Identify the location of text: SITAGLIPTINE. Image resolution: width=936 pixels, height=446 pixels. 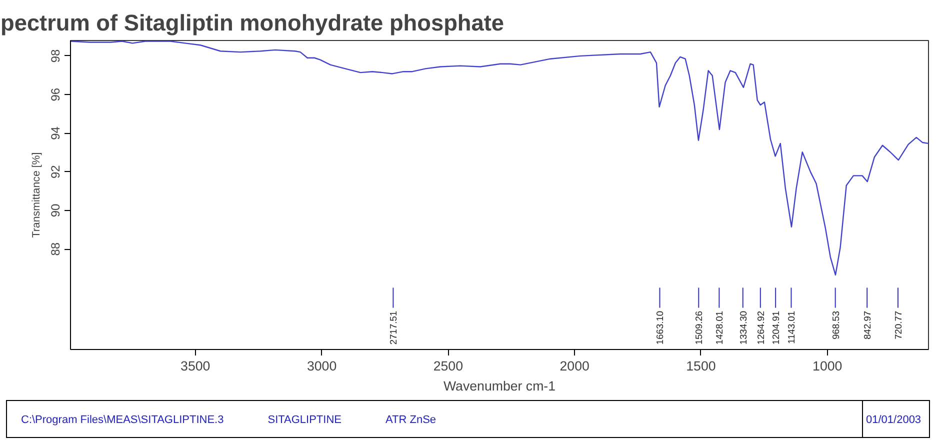
(305, 420).